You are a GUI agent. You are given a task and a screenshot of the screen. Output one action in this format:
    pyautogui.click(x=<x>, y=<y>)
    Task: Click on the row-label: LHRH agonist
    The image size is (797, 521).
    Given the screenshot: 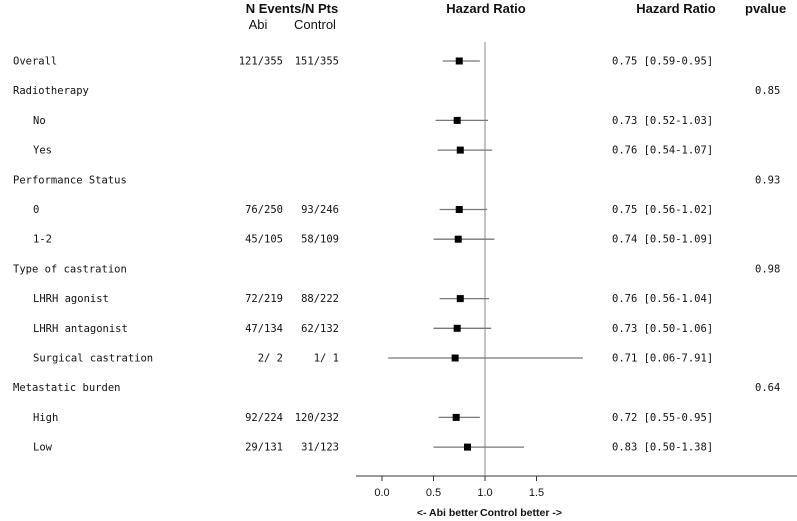 What is the action you would take?
    pyautogui.click(x=71, y=299)
    